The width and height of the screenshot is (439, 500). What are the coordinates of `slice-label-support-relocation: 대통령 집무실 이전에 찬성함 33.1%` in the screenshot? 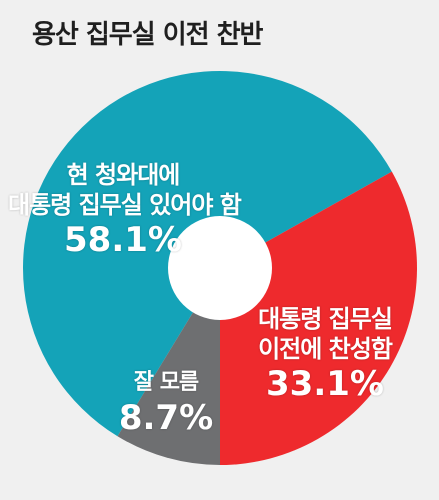 It's located at (325, 354).